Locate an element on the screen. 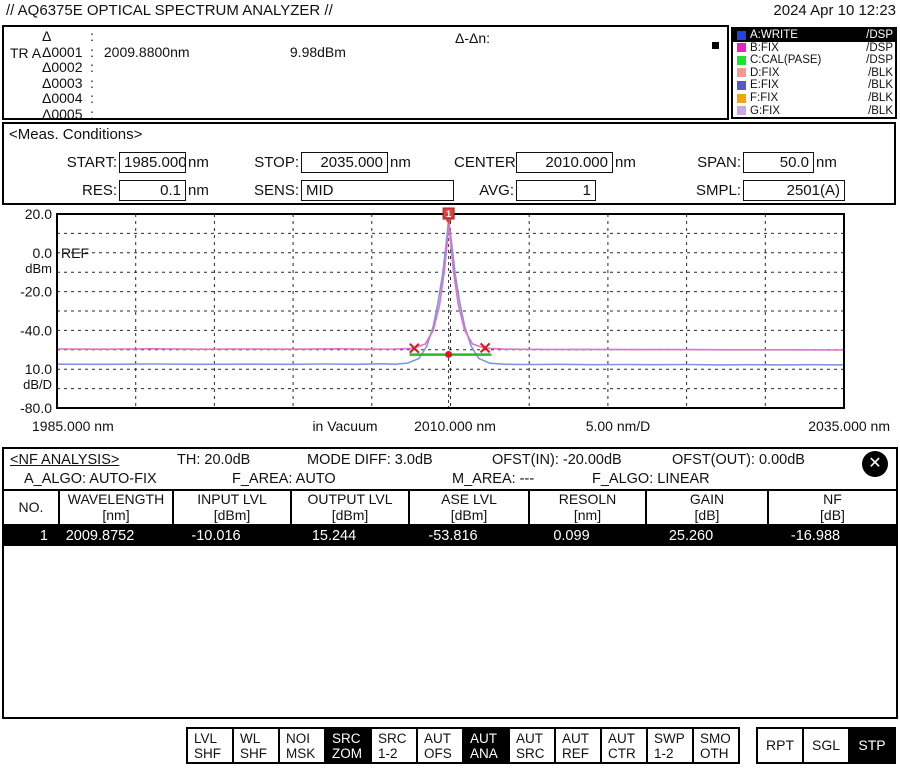 This screenshot has height=769, width=900. marker-row: Δ0003: is located at coordinates (194, 83).